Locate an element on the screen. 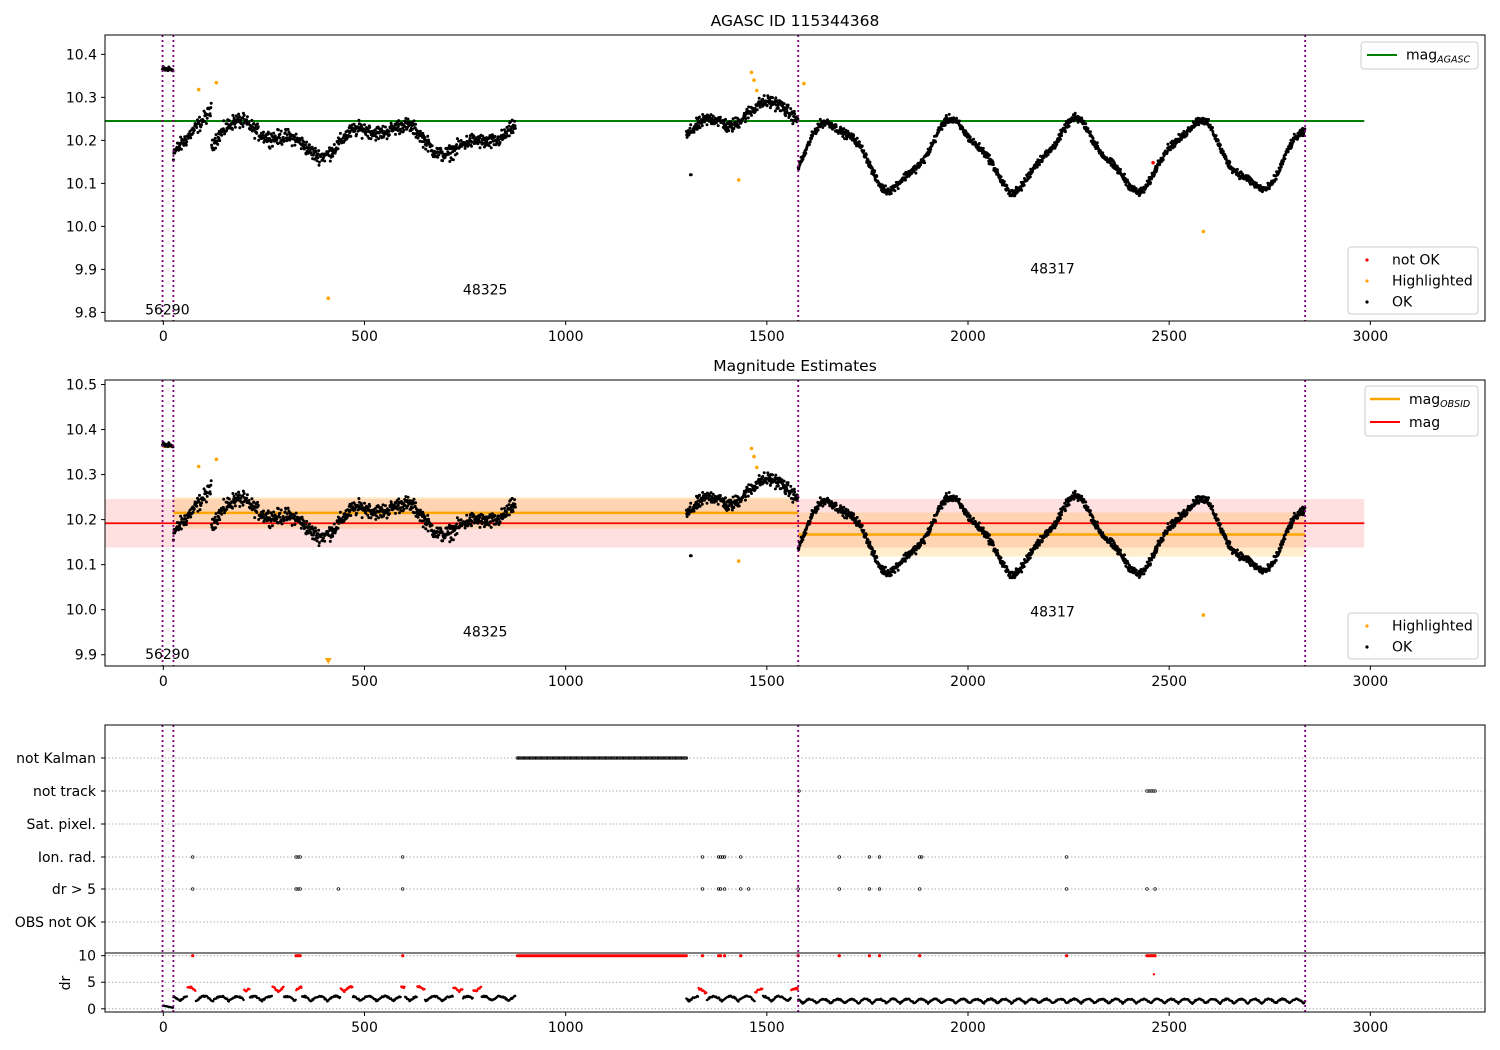 This screenshot has width=1500, height=1050. x-tick-label: 2000 is located at coordinates (968, 337).